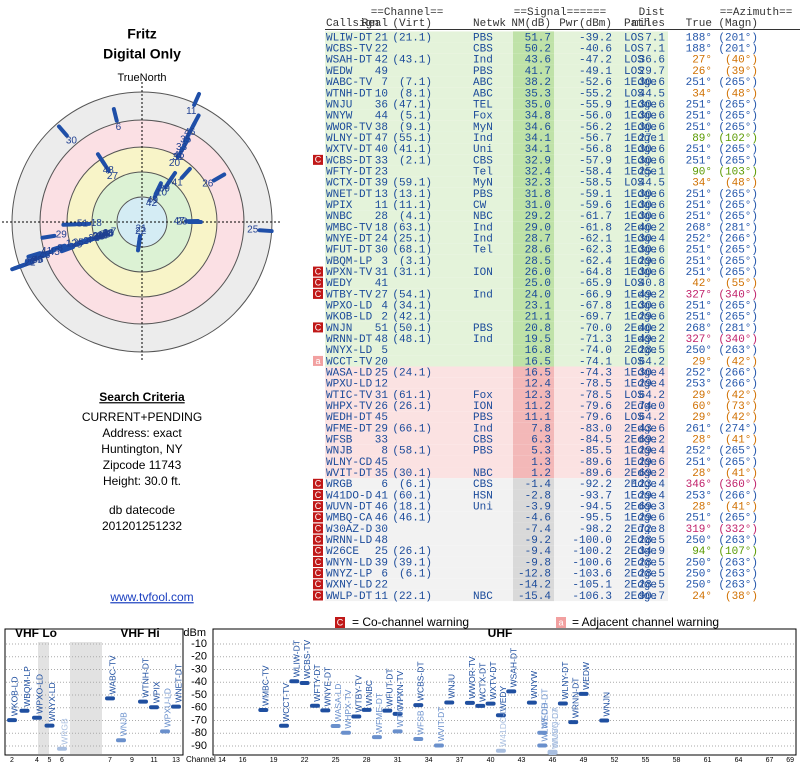  Describe the element at coordinates (142, 397) in the screenshot. I see `criteria-title: Search Criteria` at that location.